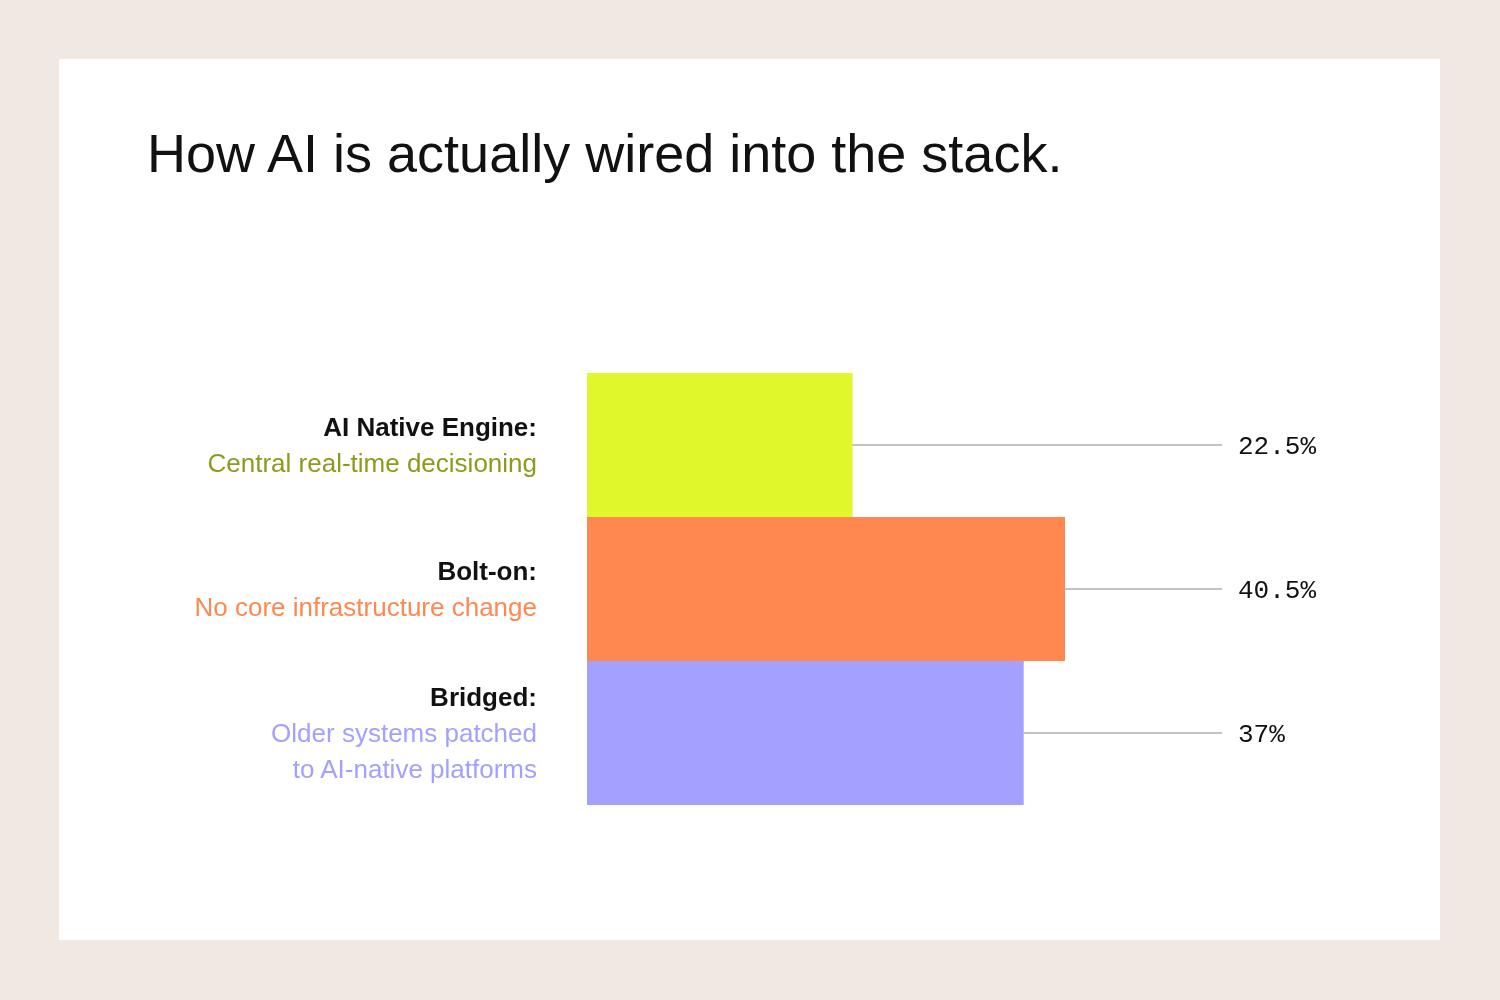  Describe the element at coordinates (372, 445) in the screenshot. I see `y-tick-label: AI Native Engine: Central real-time decisioning` at that location.